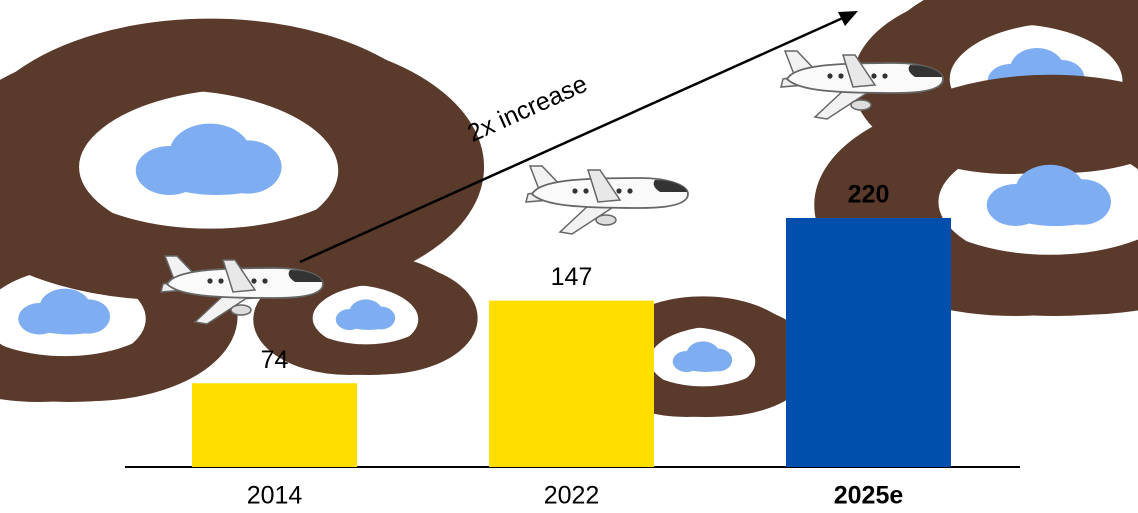 The image size is (1138, 513). Describe the element at coordinates (572, 496) in the screenshot. I see `x-tick-label: 2022` at that location.